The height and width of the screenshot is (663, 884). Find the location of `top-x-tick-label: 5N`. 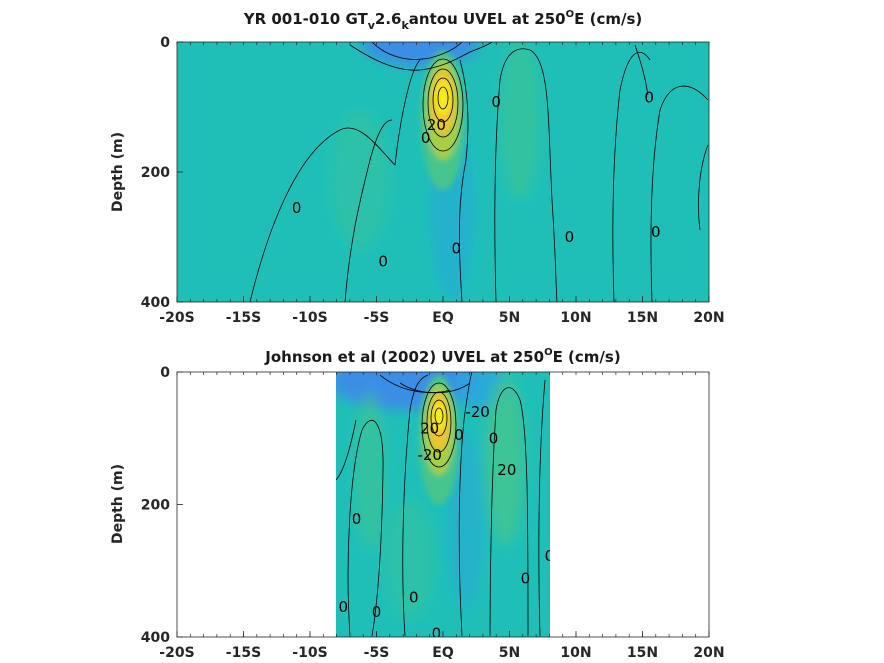

top-x-tick-label: 5N is located at coordinates (509, 318).